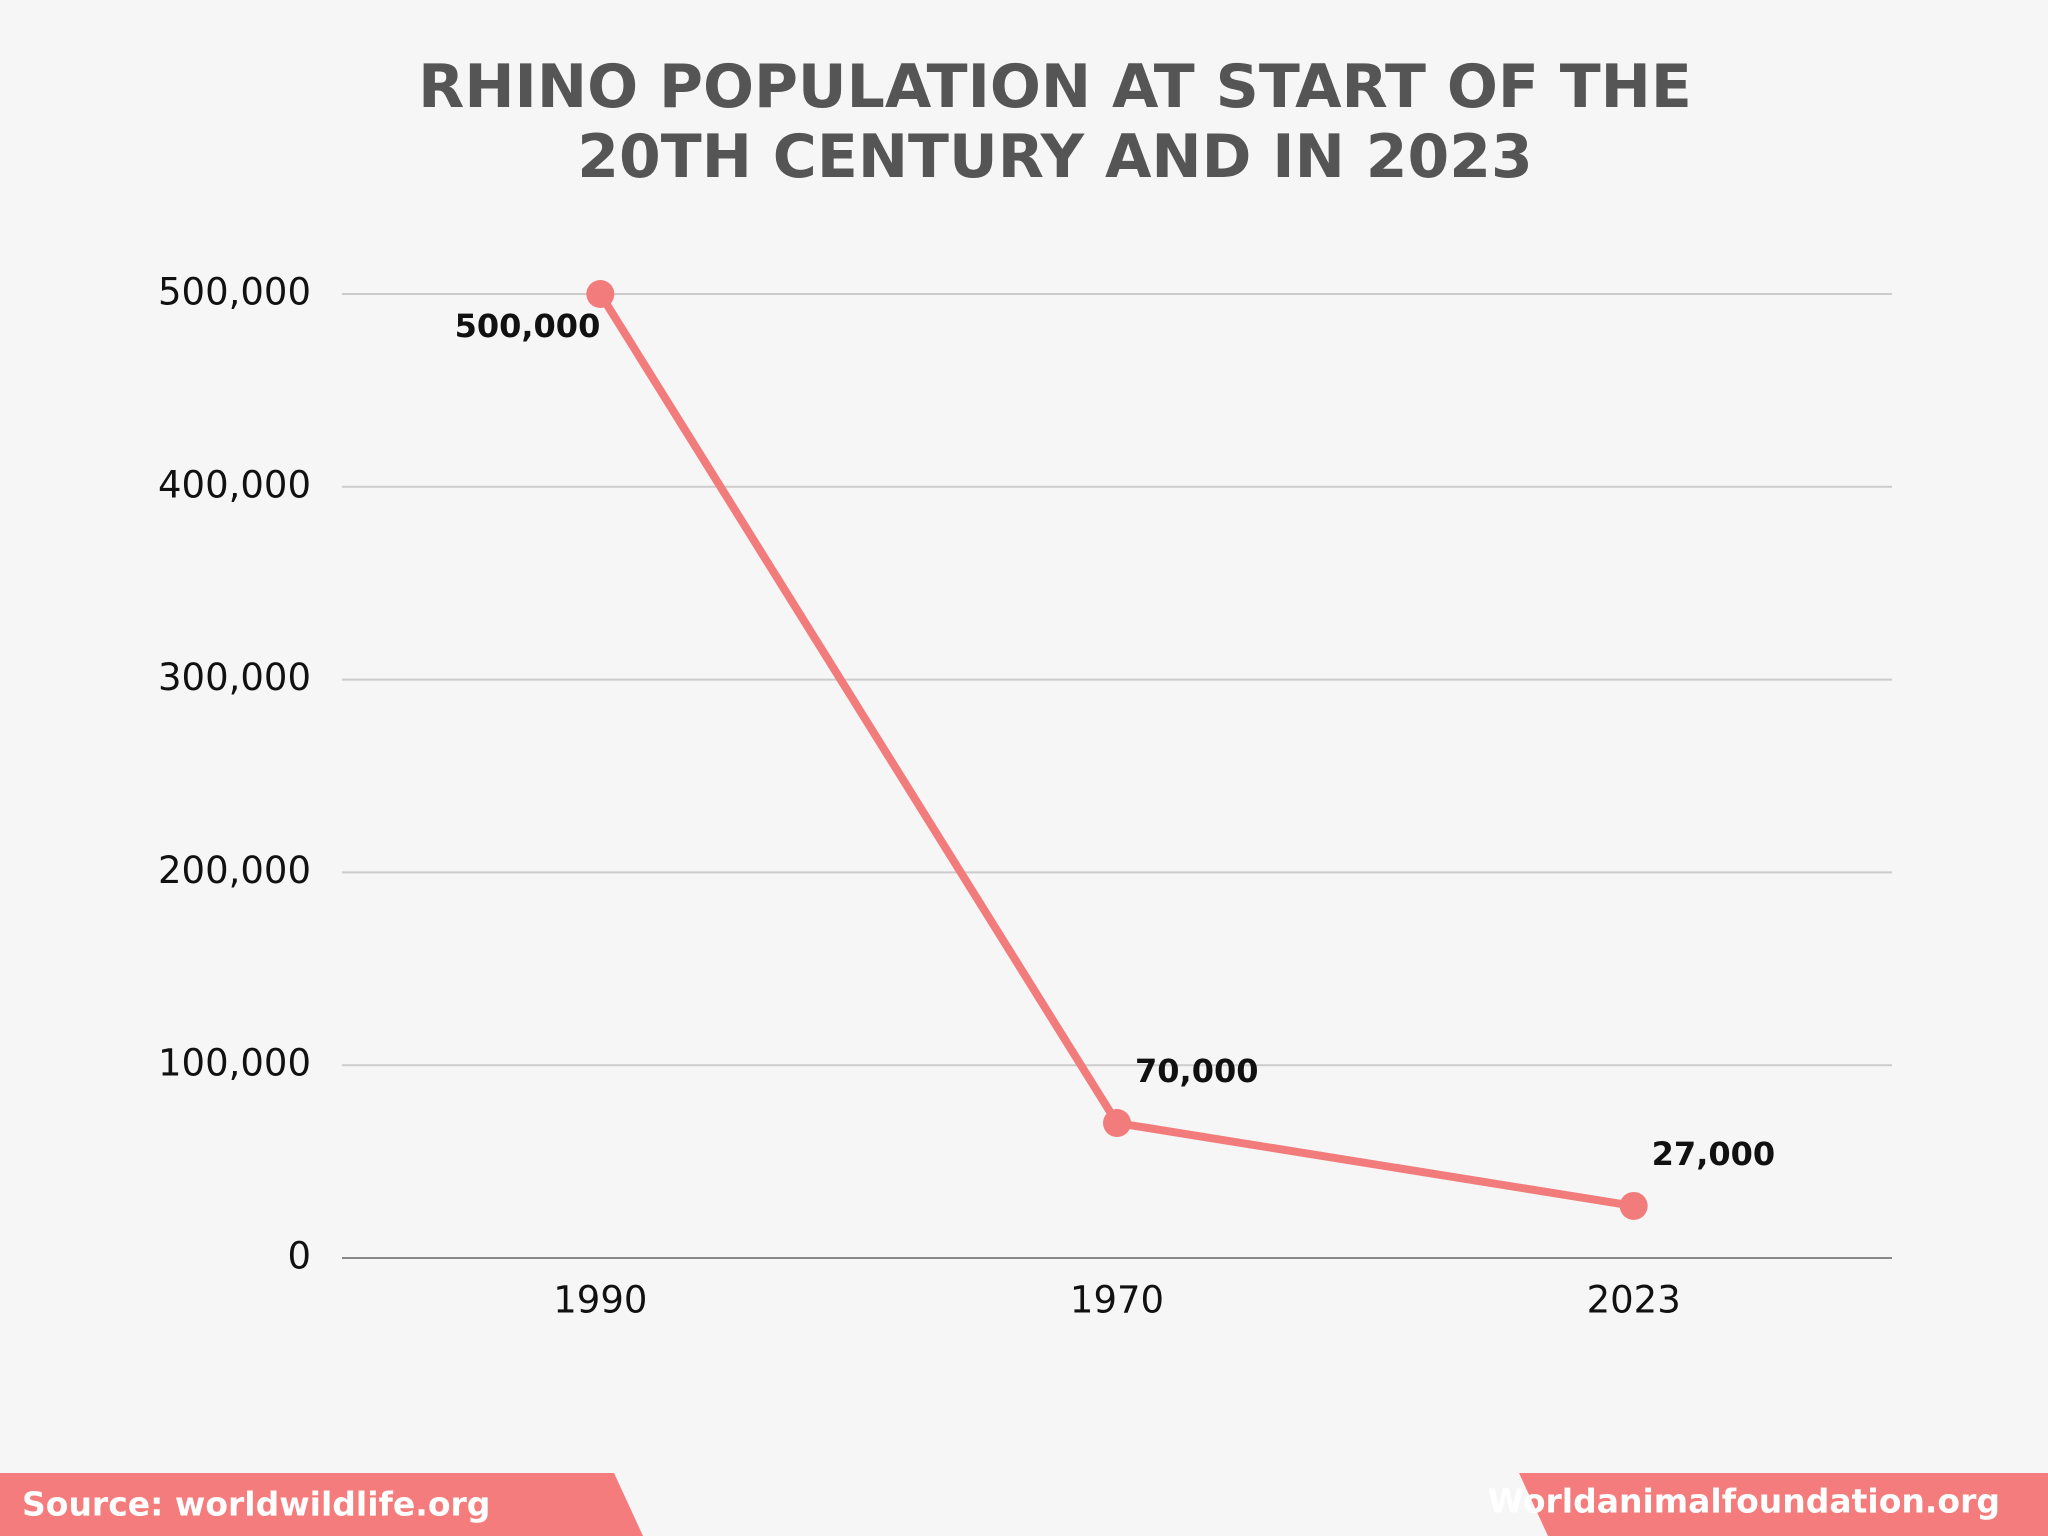 The width and height of the screenshot is (2048, 1536). Describe the element at coordinates (1117, 1300) in the screenshot. I see `x-tick-label: 1970` at that location.